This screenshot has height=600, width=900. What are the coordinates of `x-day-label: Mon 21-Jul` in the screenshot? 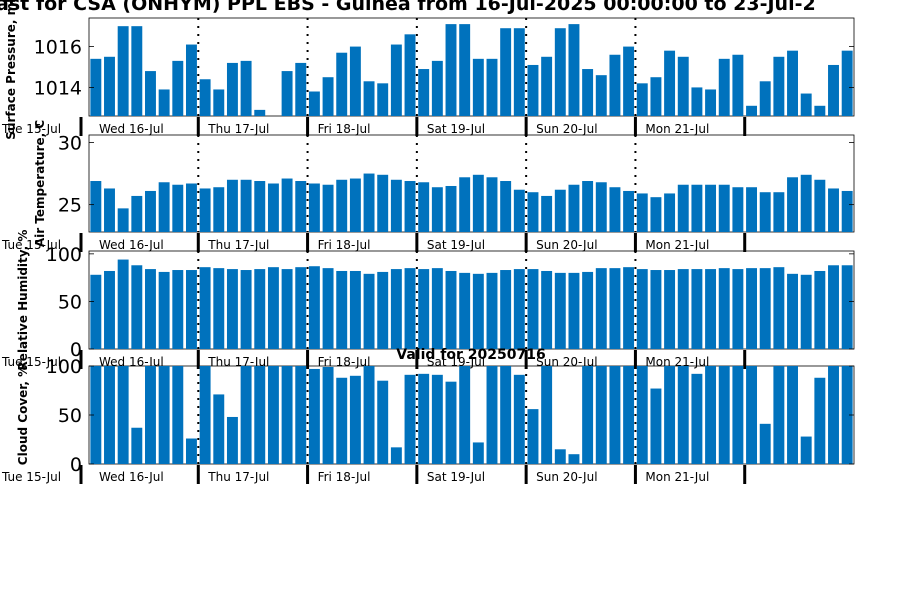 It's located at (677, 245).